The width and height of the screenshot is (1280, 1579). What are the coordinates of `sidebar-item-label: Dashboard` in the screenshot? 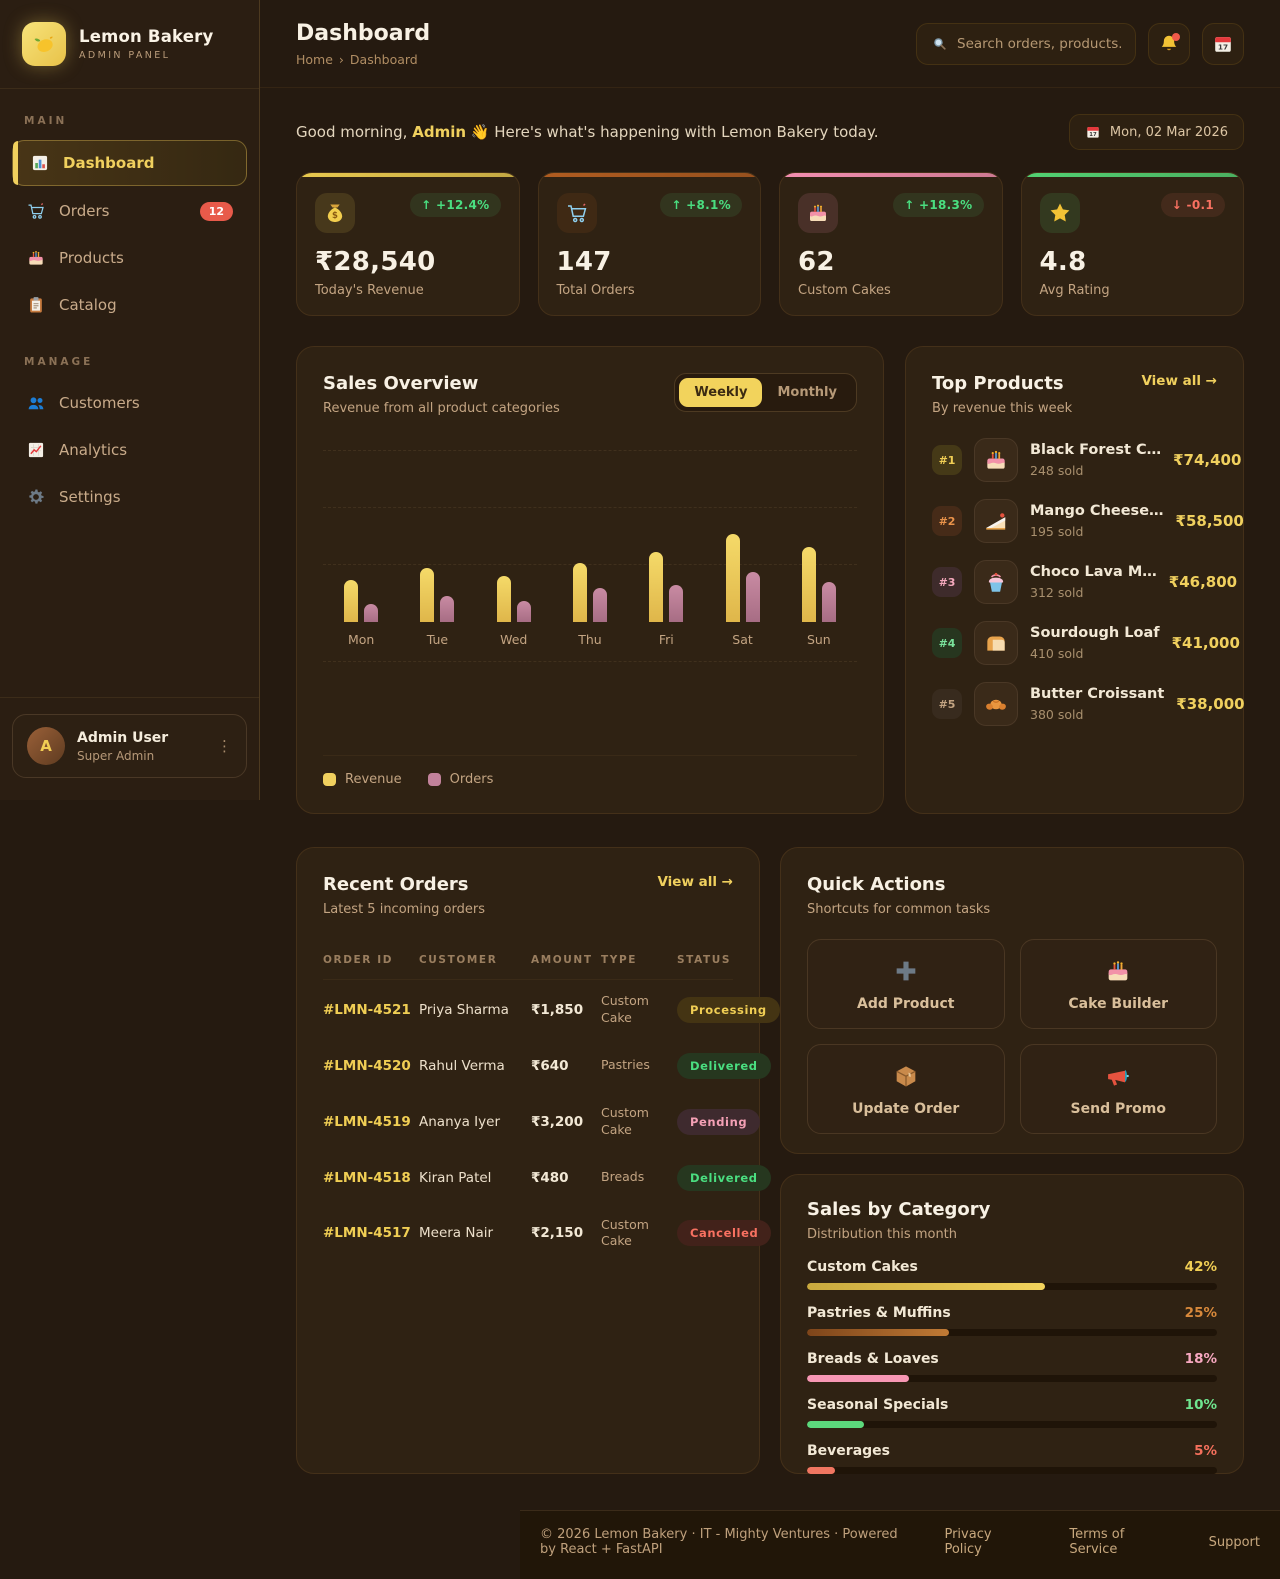 It's located at (109, 163).